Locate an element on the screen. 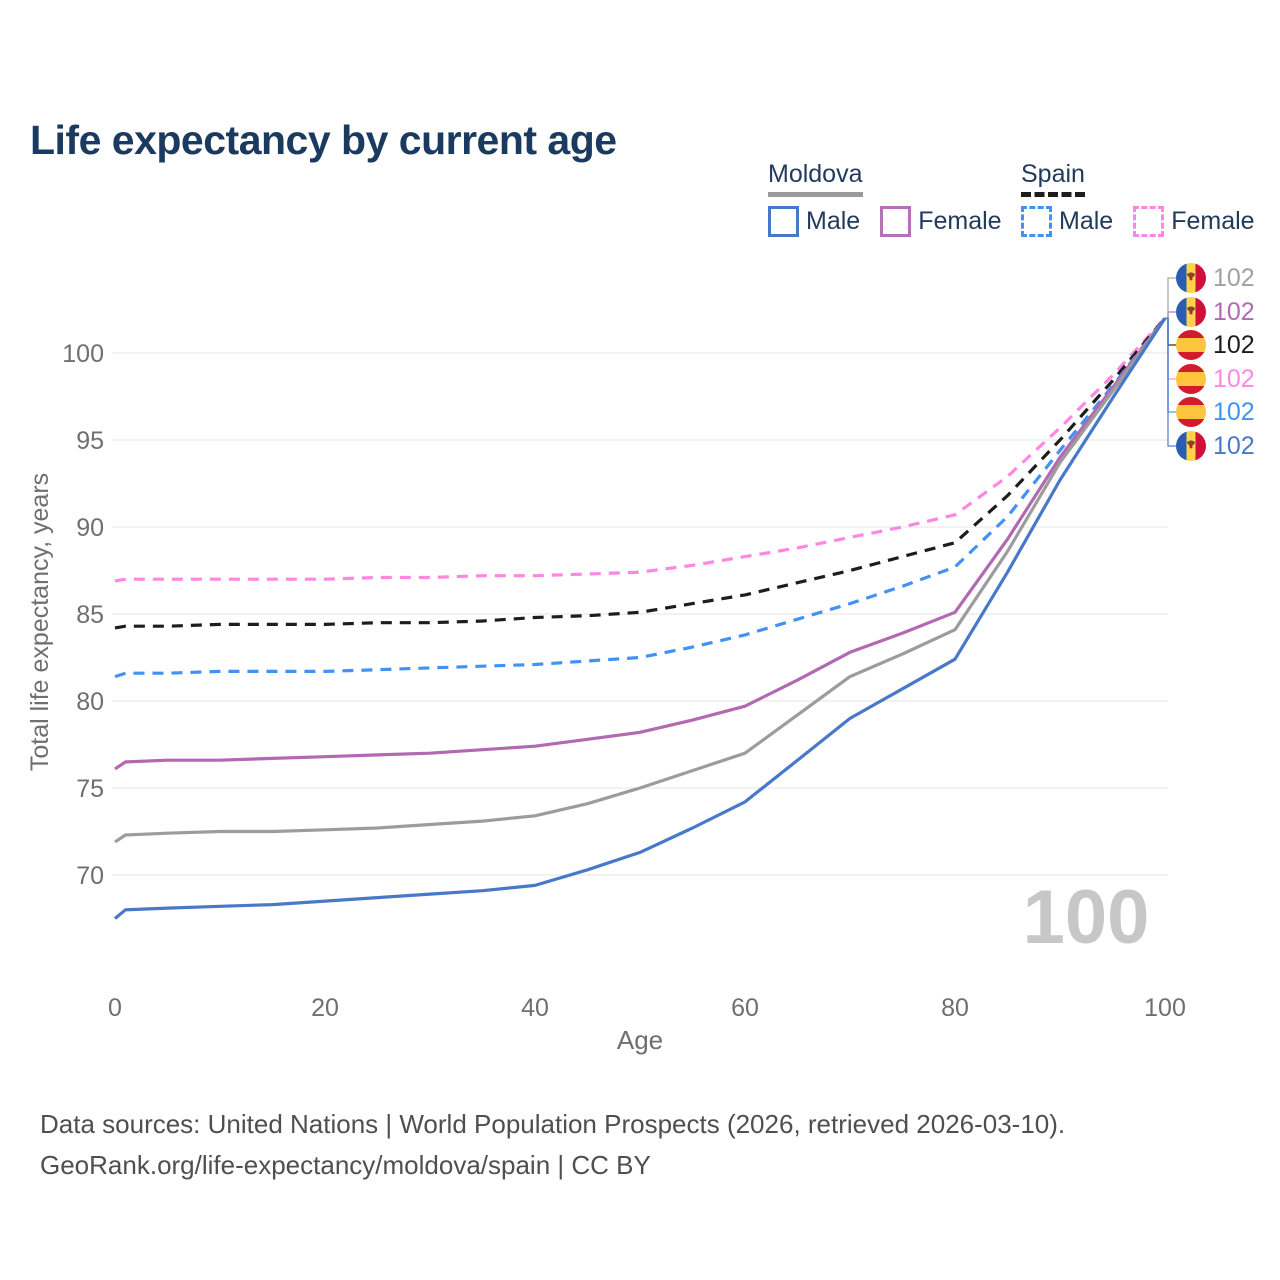  y-tick-label: 100 is located at coordinates (83, 354).